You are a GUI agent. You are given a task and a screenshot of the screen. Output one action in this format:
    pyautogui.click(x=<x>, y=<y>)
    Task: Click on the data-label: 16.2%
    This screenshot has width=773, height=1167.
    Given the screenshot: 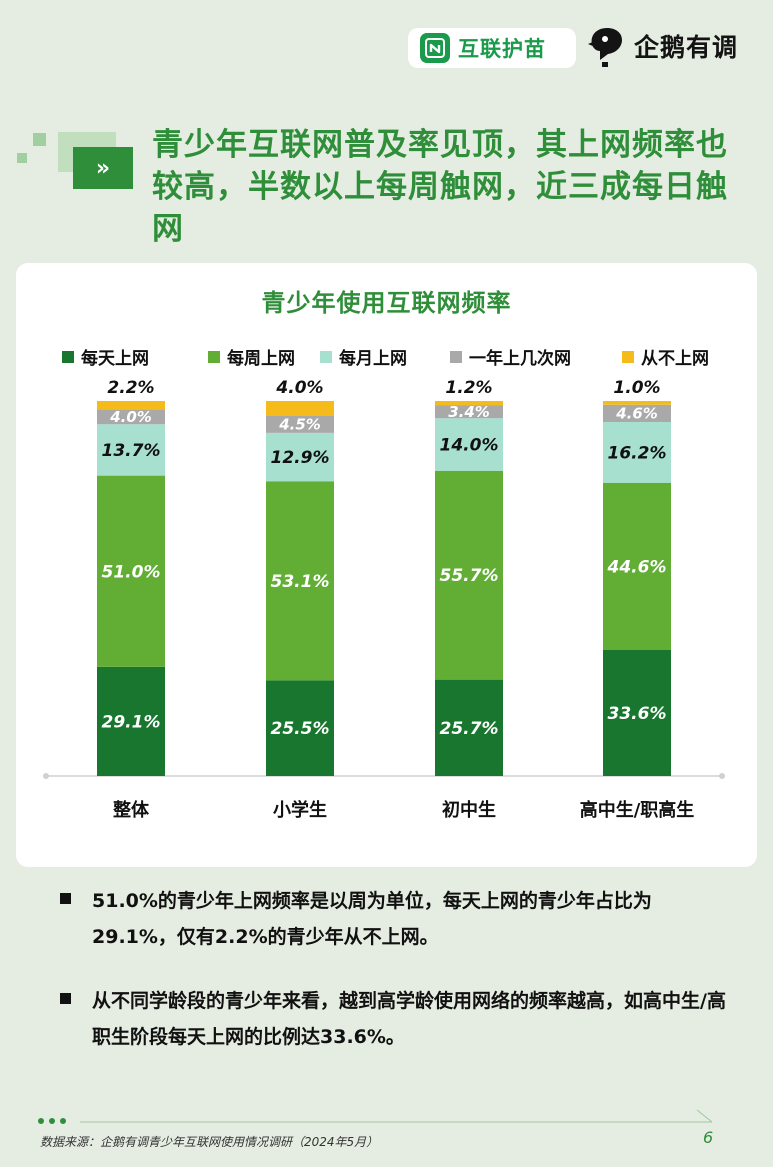 What is the action you would take?
    pyautogui.click(x=637, y=453)
    